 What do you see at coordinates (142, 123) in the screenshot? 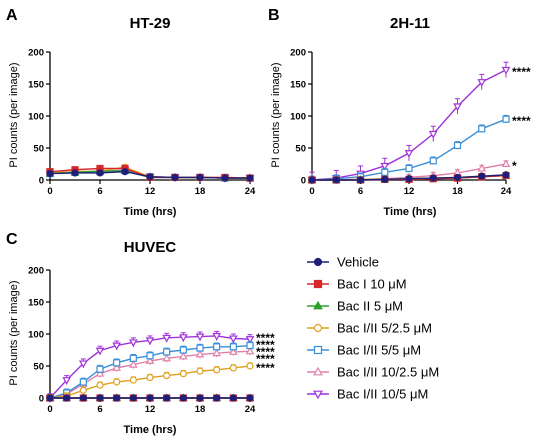
I see `panel-a-plot: 0 6 12 18 24 0 50 100 150 200` at bounding box center [142, 123].